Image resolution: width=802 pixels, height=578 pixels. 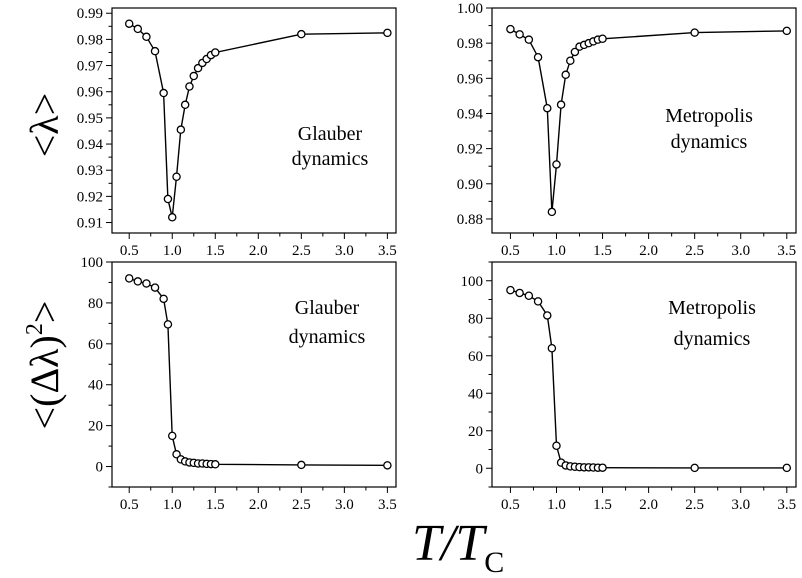 What do you see at coordinates (458, 546) in the screenshot?
I see `x-axis-label: T/TC` at bounding box center [458, 546].